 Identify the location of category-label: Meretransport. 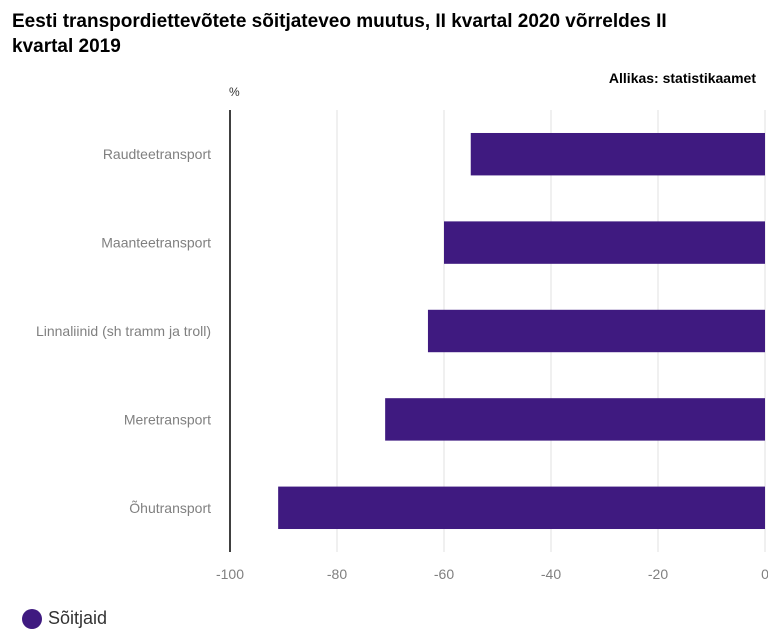
(167, 419).